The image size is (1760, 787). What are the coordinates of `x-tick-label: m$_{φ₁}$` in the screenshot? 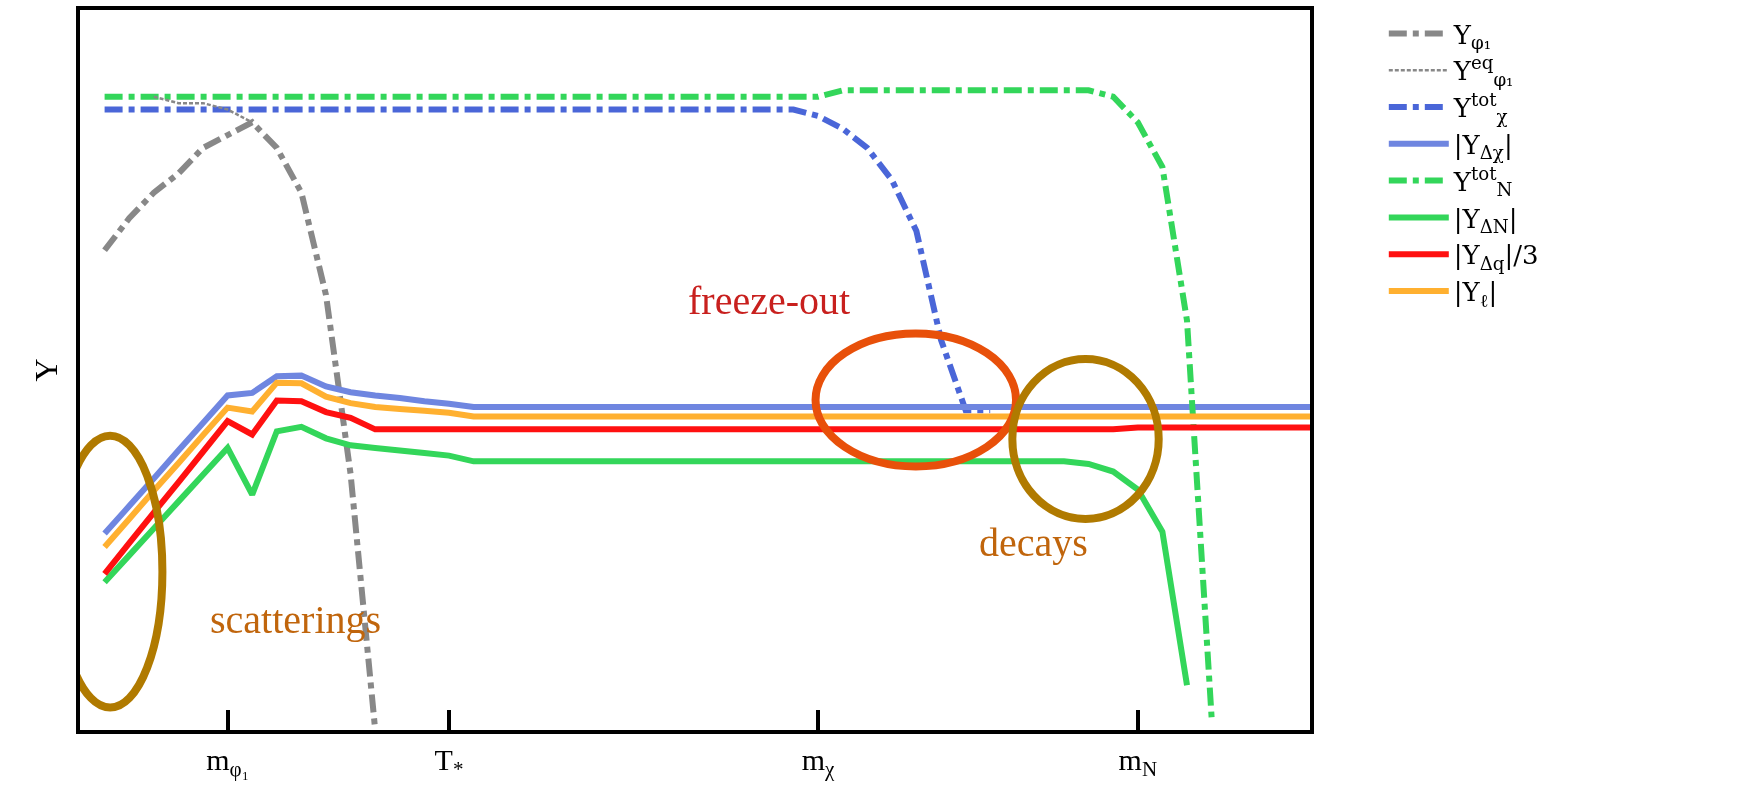 It's located at (227, 762).